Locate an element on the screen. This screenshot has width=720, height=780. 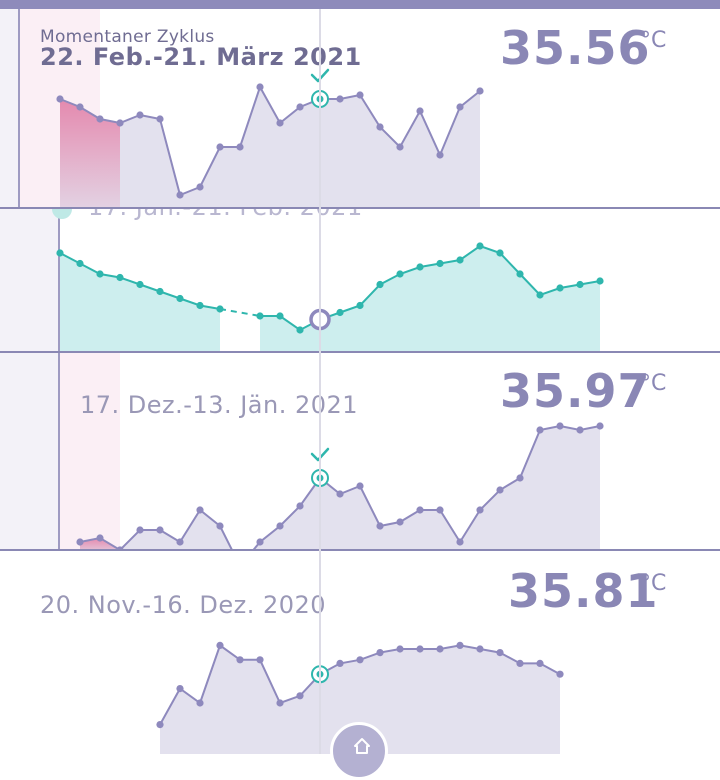
temperature-chart-nov-dez is located at coordinates (360, 697).